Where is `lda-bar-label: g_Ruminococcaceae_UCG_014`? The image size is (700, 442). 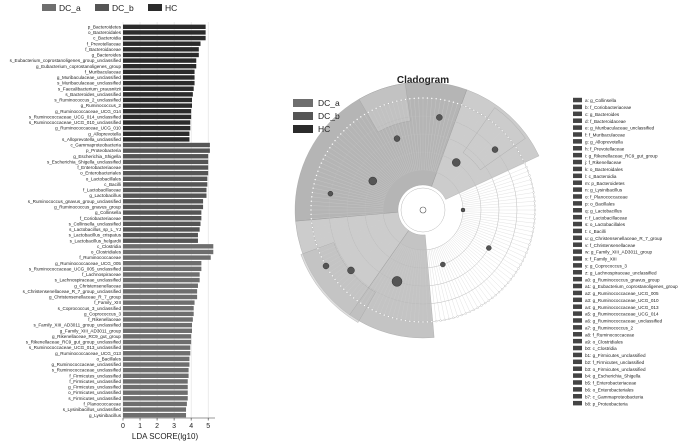 lda-bar-label: g_Ruminococcaceae_UCG_014 is located at coordinates (88, 111).